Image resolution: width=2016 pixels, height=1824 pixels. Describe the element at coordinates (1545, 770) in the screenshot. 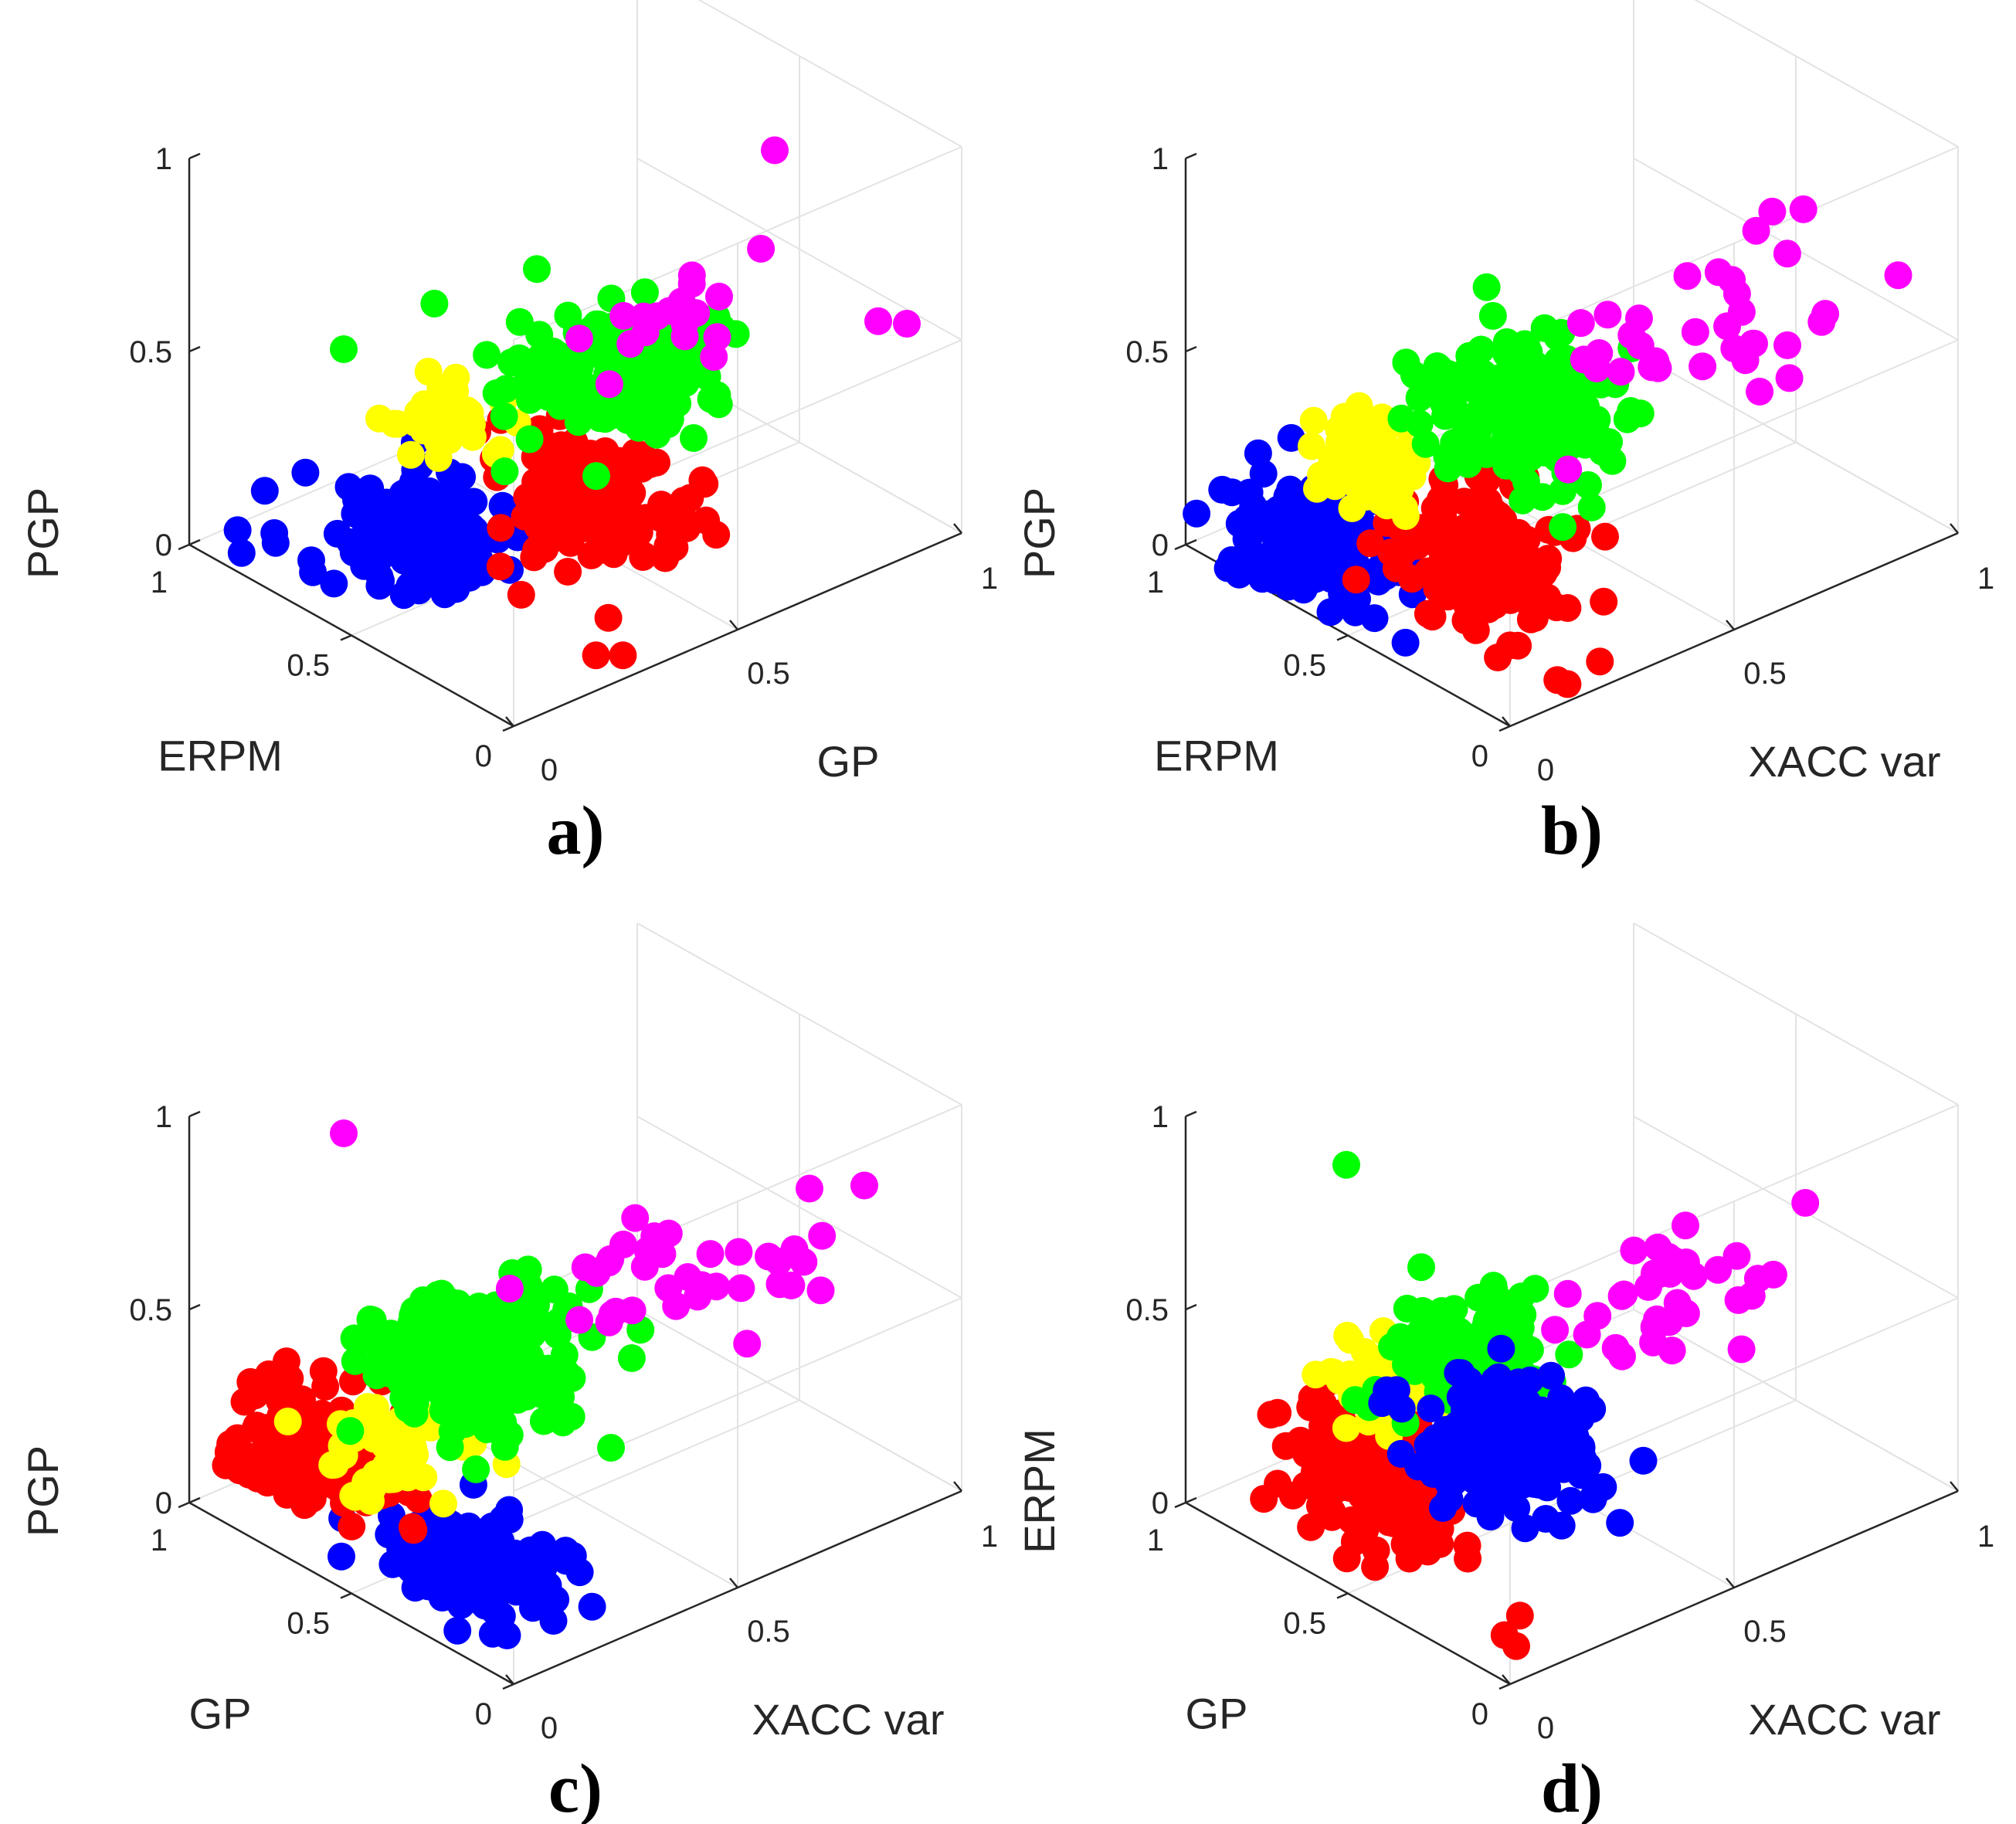

I see `y-tick-0: 0` at that location.